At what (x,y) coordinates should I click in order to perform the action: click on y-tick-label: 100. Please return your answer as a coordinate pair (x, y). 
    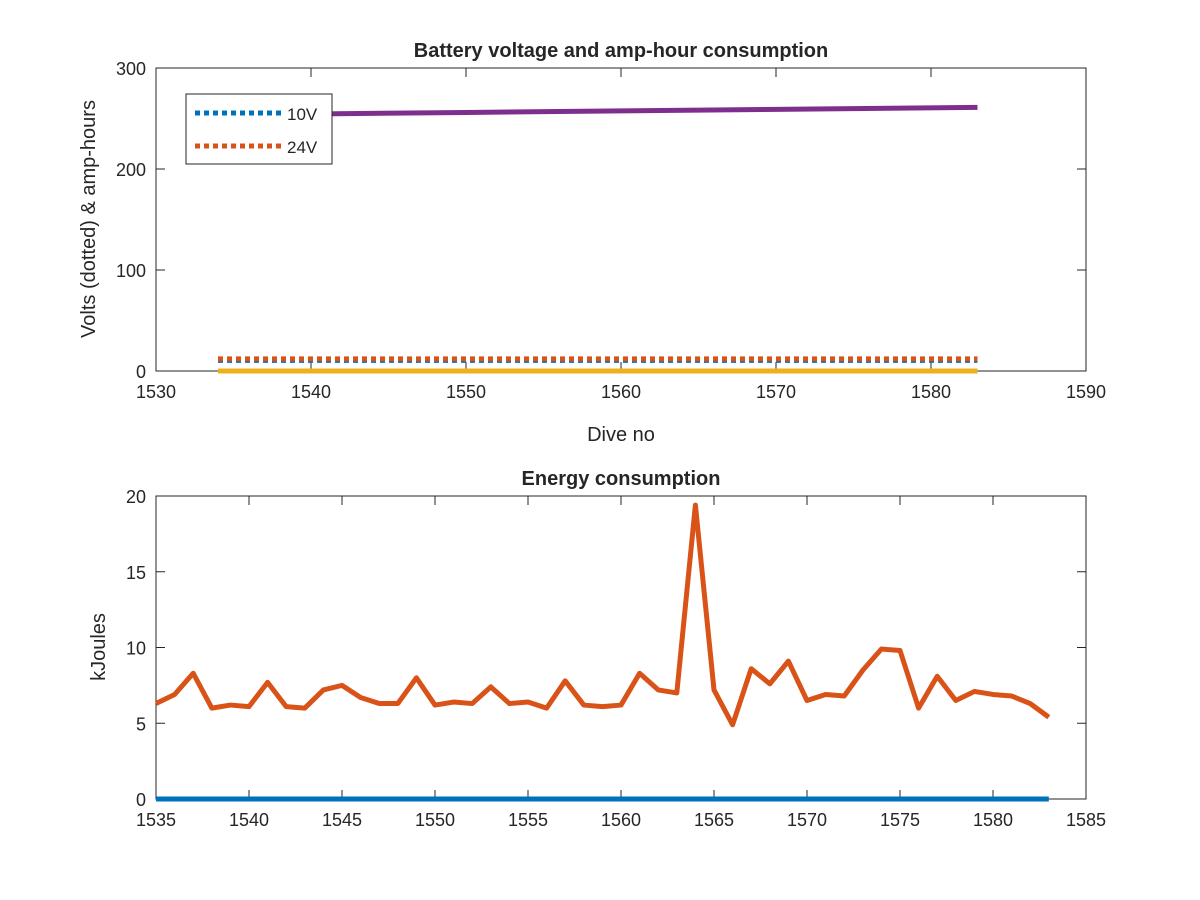
    Looking at the image, I should click on (131, 271).